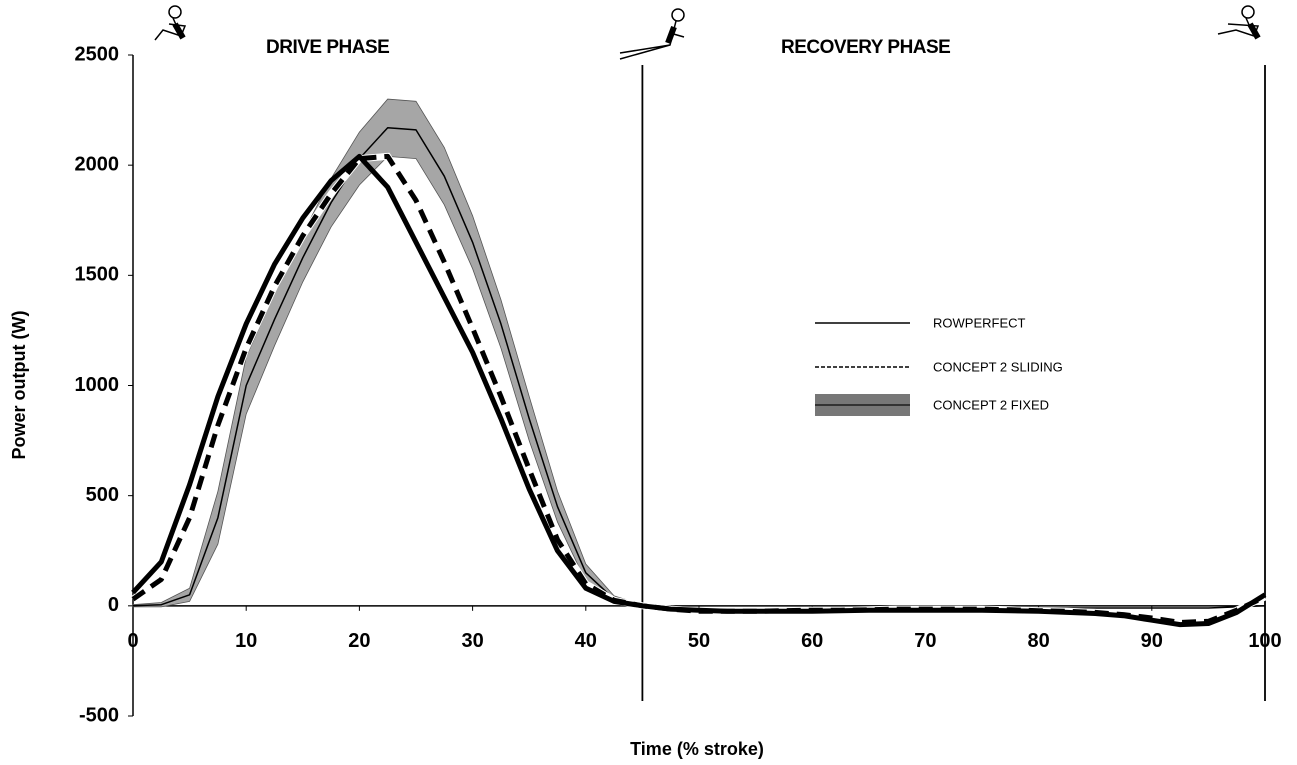 The image size is (1297, 765). What do you see at coordinates (1038, 641) in the screenshot?
I see `x-tick-label: 80` at bounding box center [1038, 641].